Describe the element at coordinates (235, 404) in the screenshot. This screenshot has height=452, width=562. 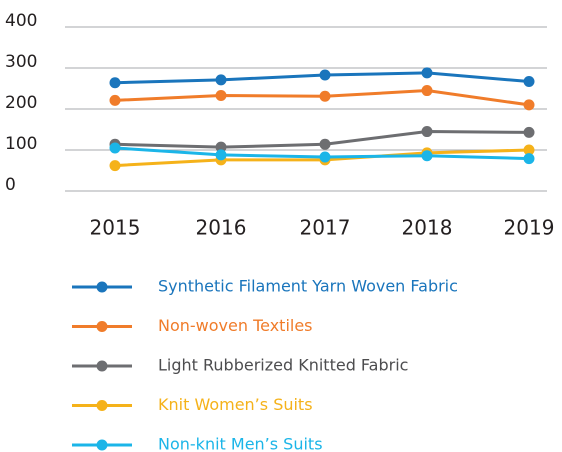
I see `legend-label: Knit Women’s Suits` at that location.